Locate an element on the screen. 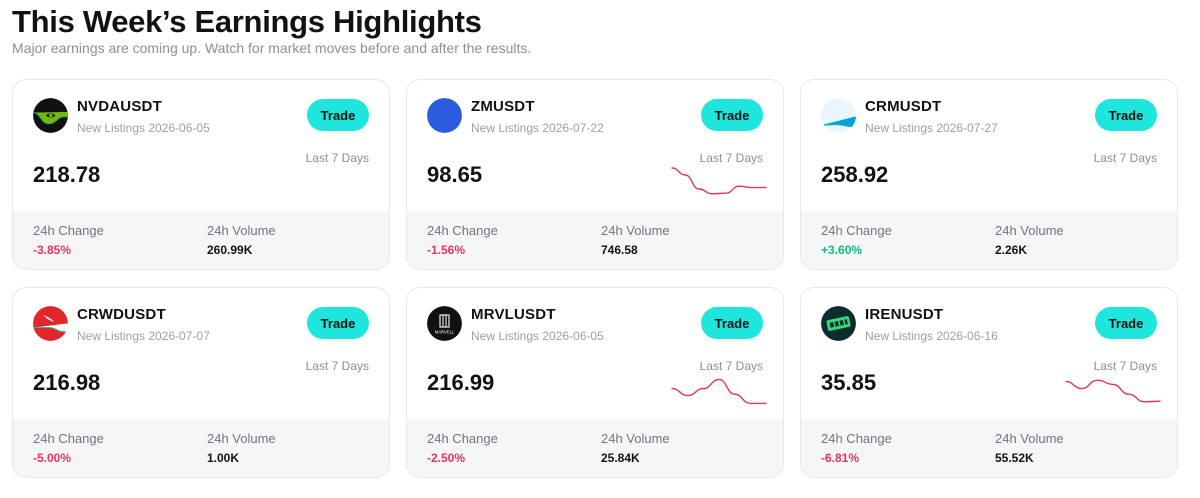 This screenshot has height=498, width=1200. listing-date: New Listings 2026-07-07 is located at coordinates (143, 336).